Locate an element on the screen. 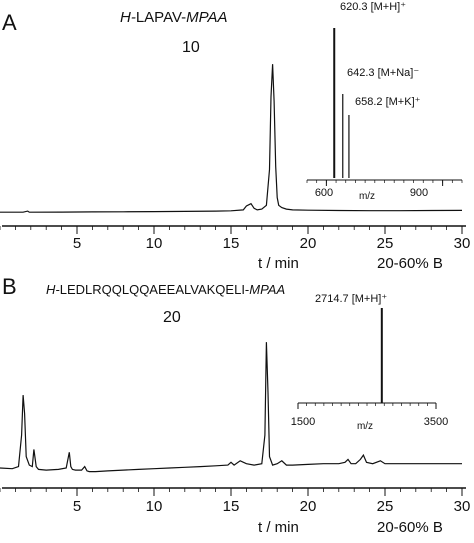 The height and width of the screenshot is (543, 474). compound-sequence-a: LAPAV- is located at coordinates (161, 17).